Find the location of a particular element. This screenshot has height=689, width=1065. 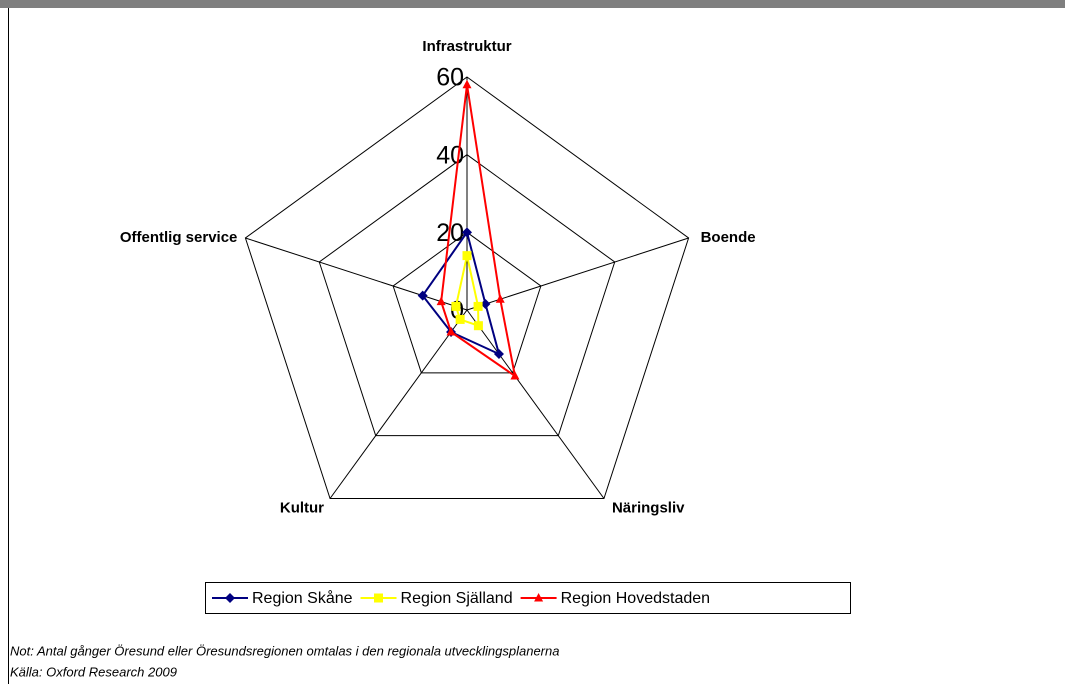

source: Källa: Oxford Research 2009 is located at coordinates (93, 671).